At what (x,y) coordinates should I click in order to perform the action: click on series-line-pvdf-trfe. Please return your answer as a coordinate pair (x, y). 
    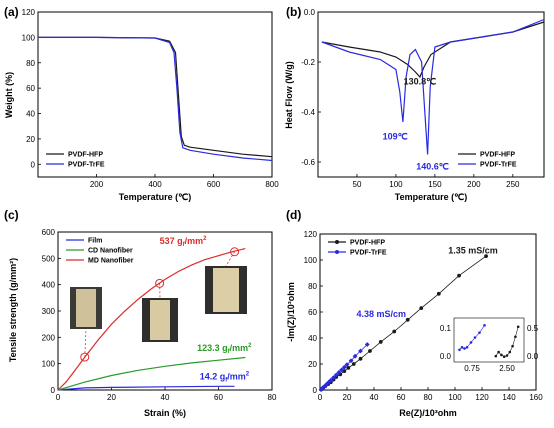
    Looking at the image, I should click on (433, 86).